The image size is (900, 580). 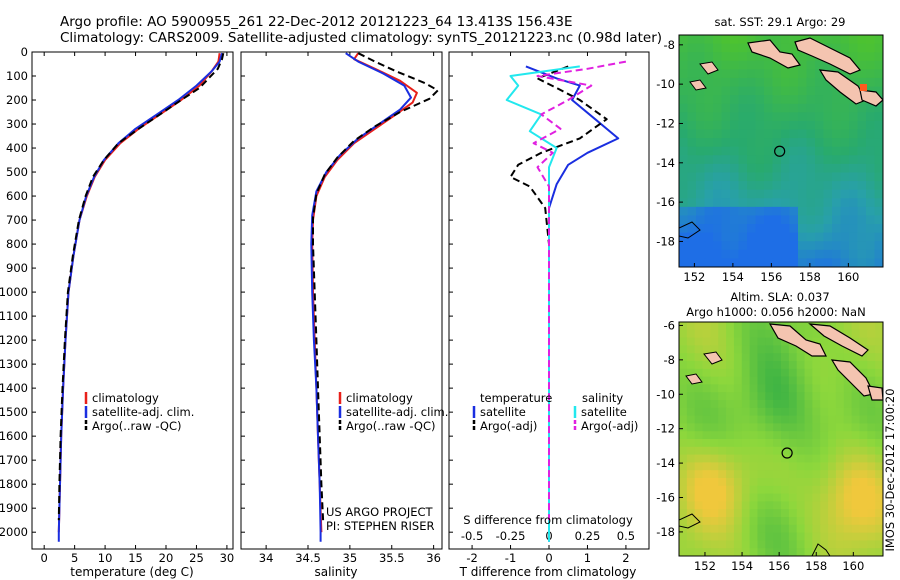 I want to click on y-tick-label: 300, so click(x=17, y=124).